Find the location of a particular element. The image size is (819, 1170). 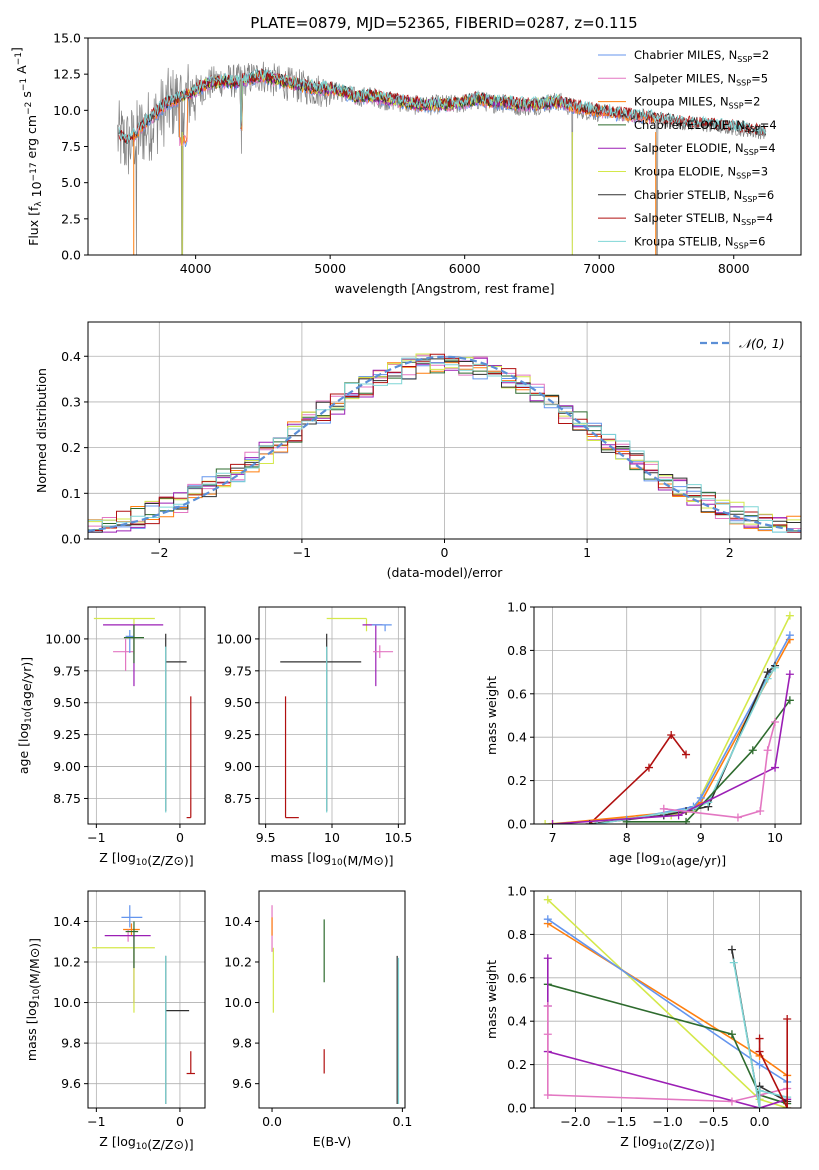

x-tick-label: 9 is located at coordinates (701, 837).